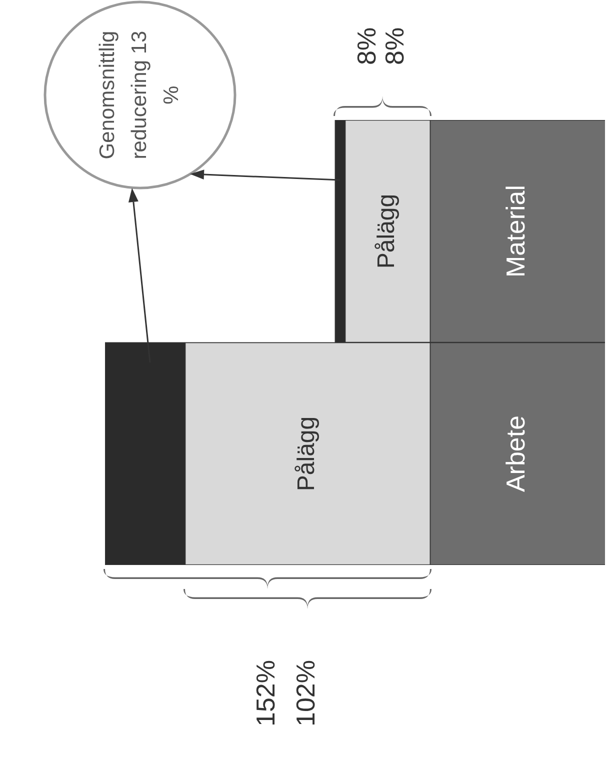 The image size is (610, 773). What do you see at coordinates (265, 693) in the screenshot?
I see `text: 152%` at bounding box center [265, 693].